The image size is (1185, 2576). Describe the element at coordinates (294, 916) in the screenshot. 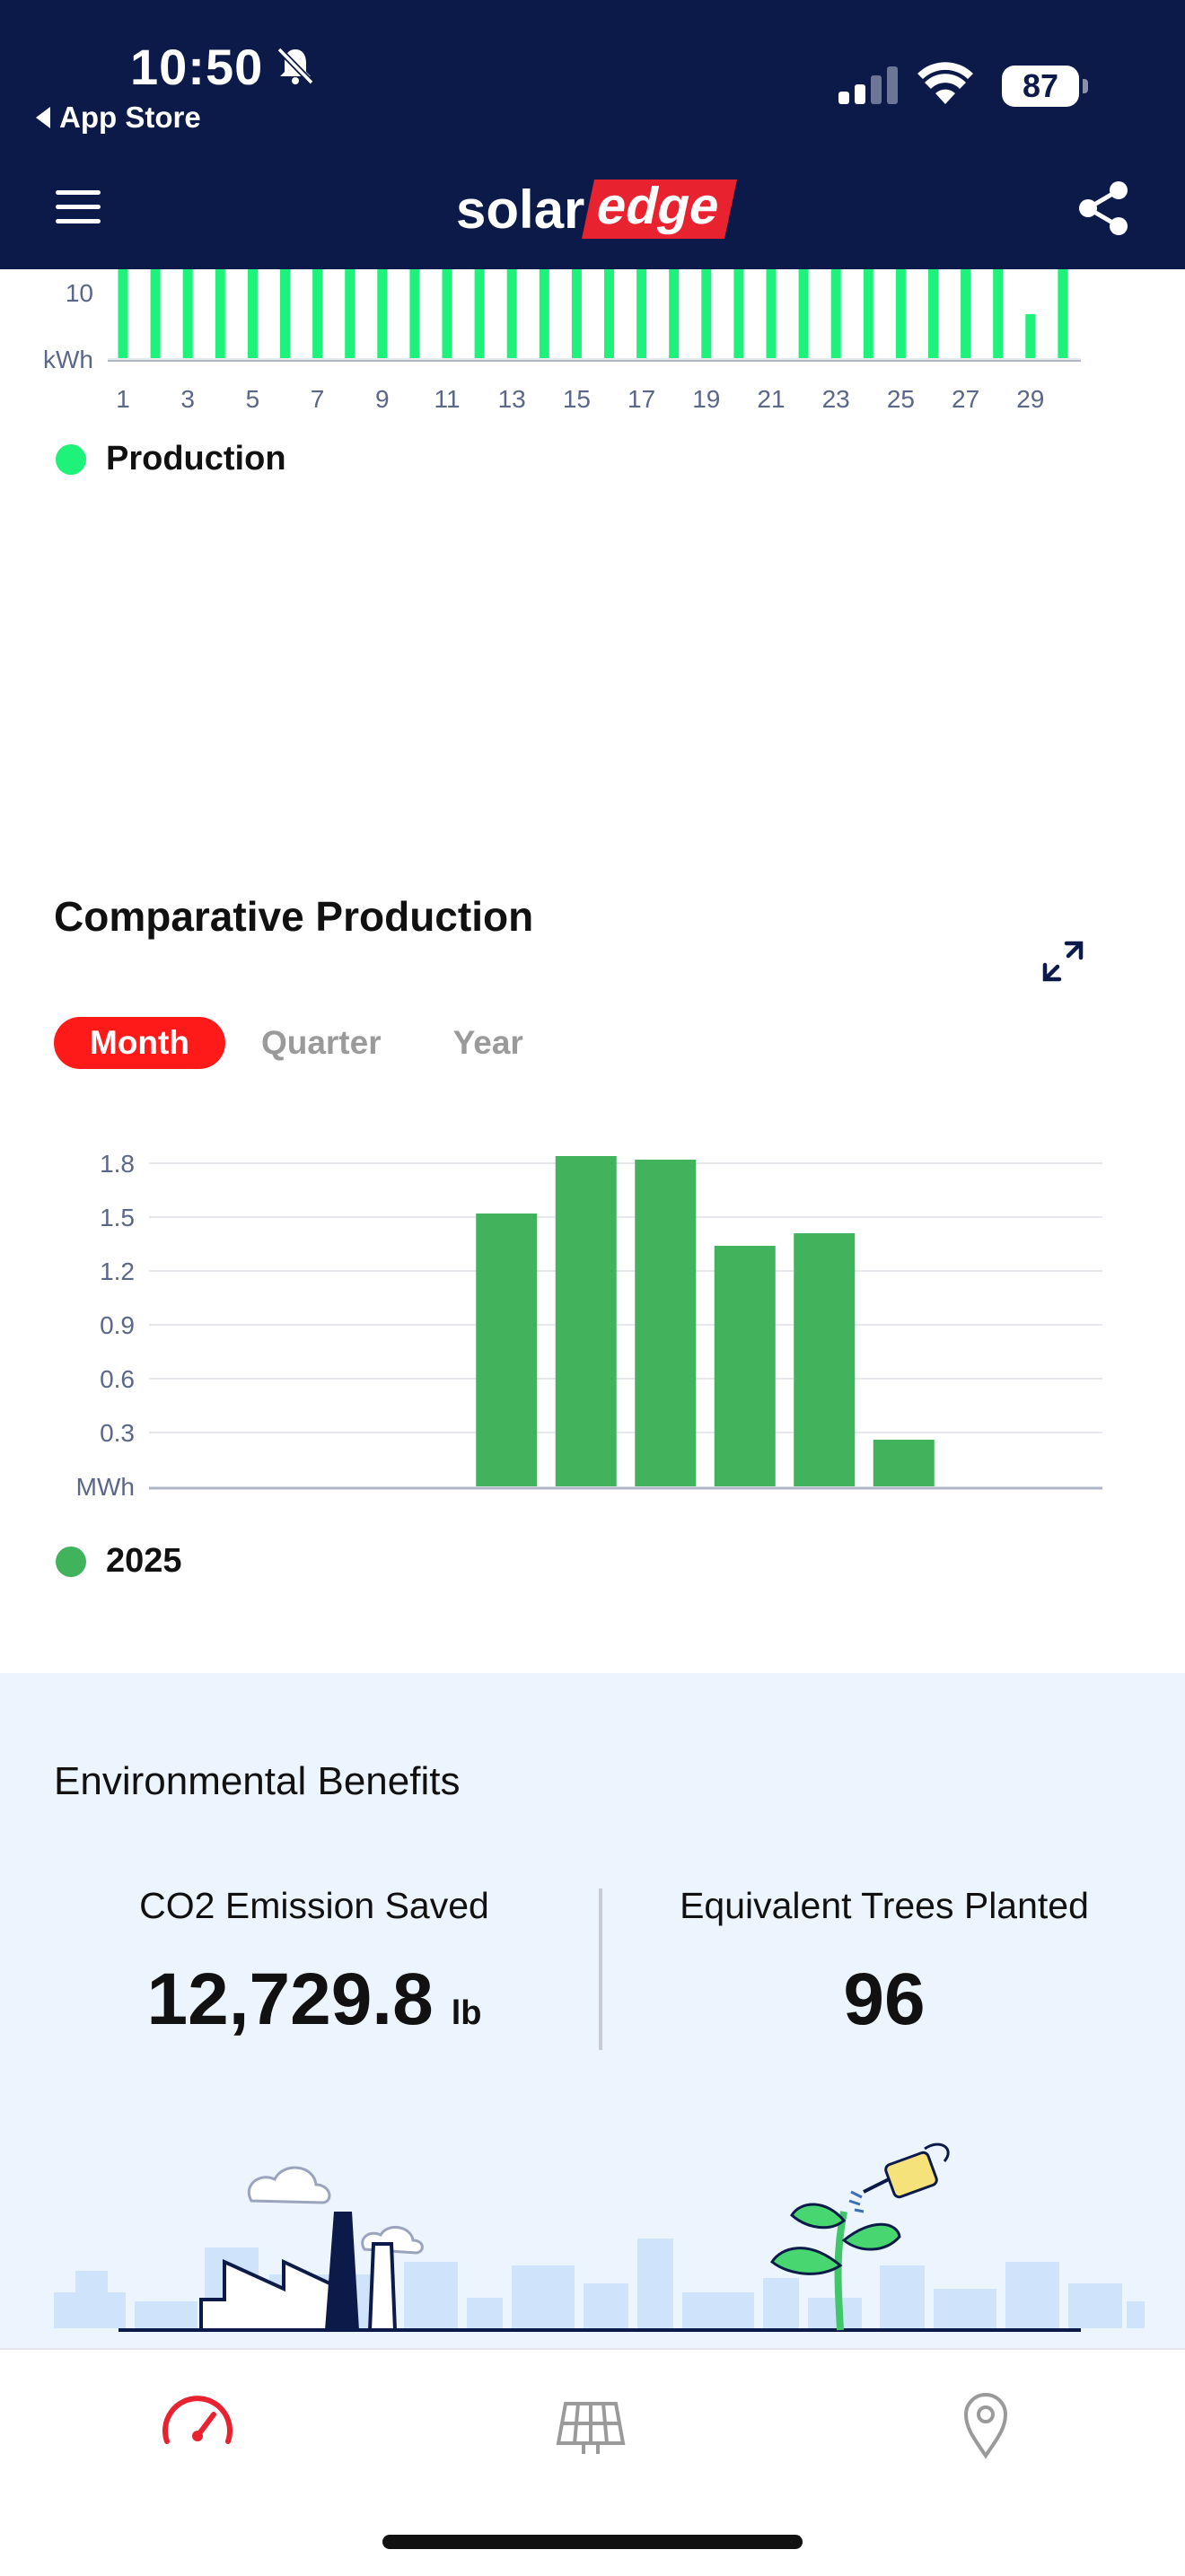

I see `comparative-title: Comparative Production` at that location.